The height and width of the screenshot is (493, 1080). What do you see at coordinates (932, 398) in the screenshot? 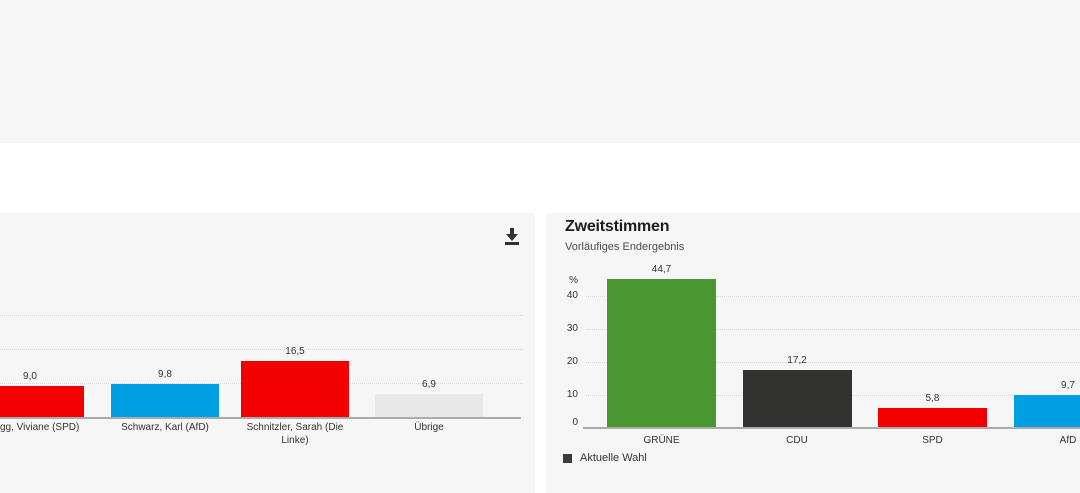
I see `bar-value-label: 5,8` at bounding box center [932, 398].